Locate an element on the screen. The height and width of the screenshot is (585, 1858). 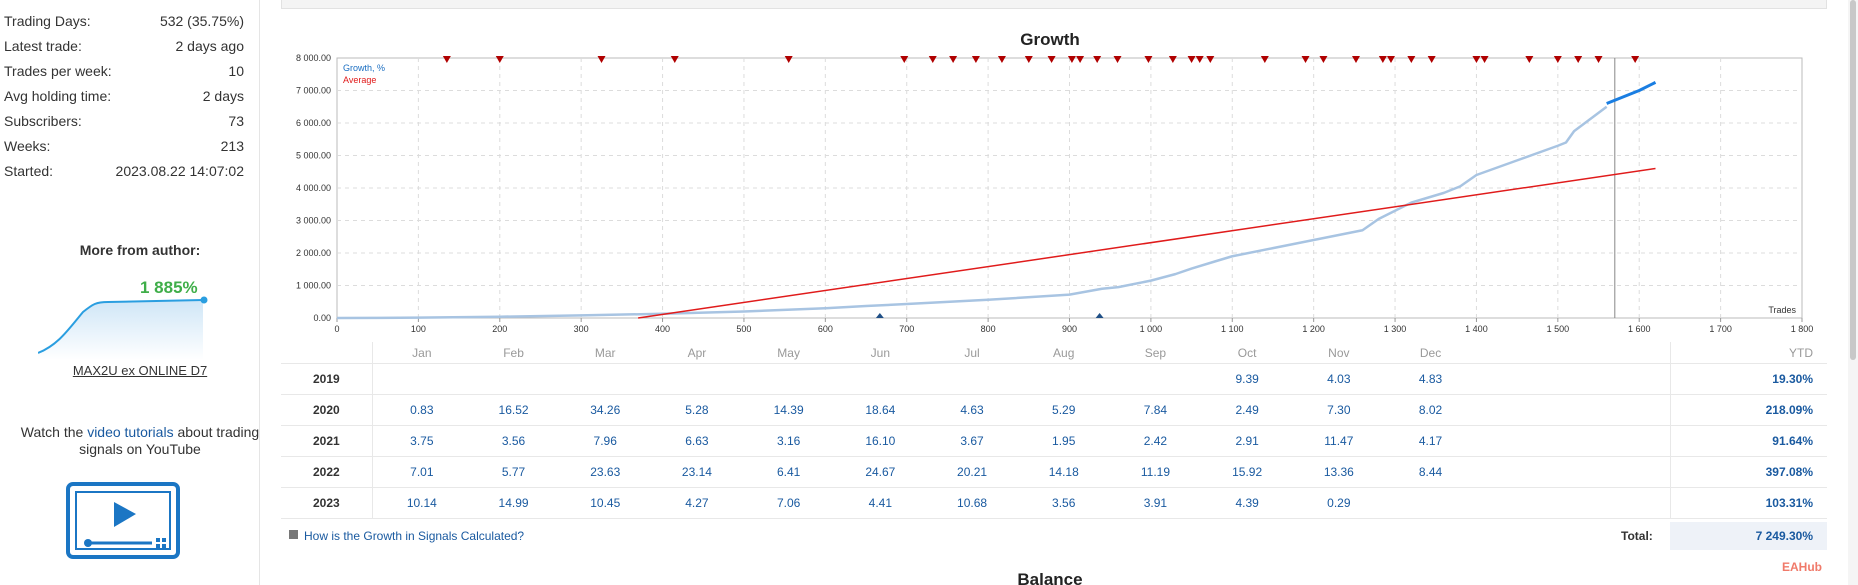
ytd-cell: 218.09% is located at coordinates (1789, 410).